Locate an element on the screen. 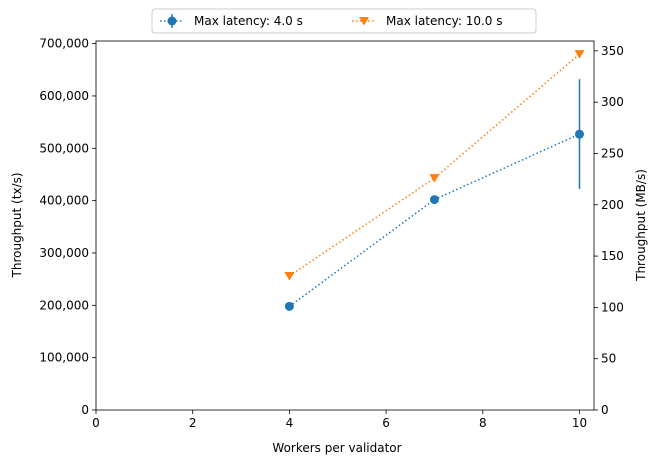 This screenshot has width=657, height=468. y-right-tick-label: 0 is located at coordinates (605, 410).